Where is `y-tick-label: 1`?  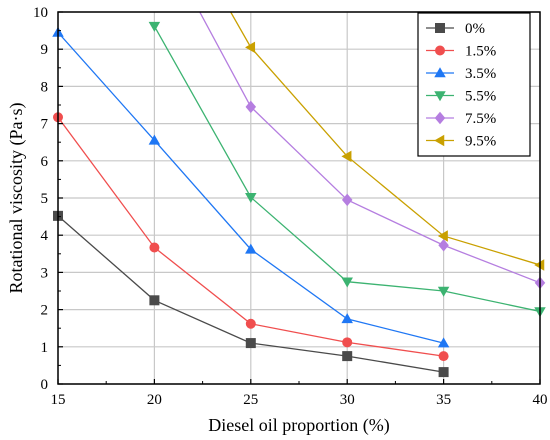
y-tick-label: 1 is located at coordinates (45, 348).